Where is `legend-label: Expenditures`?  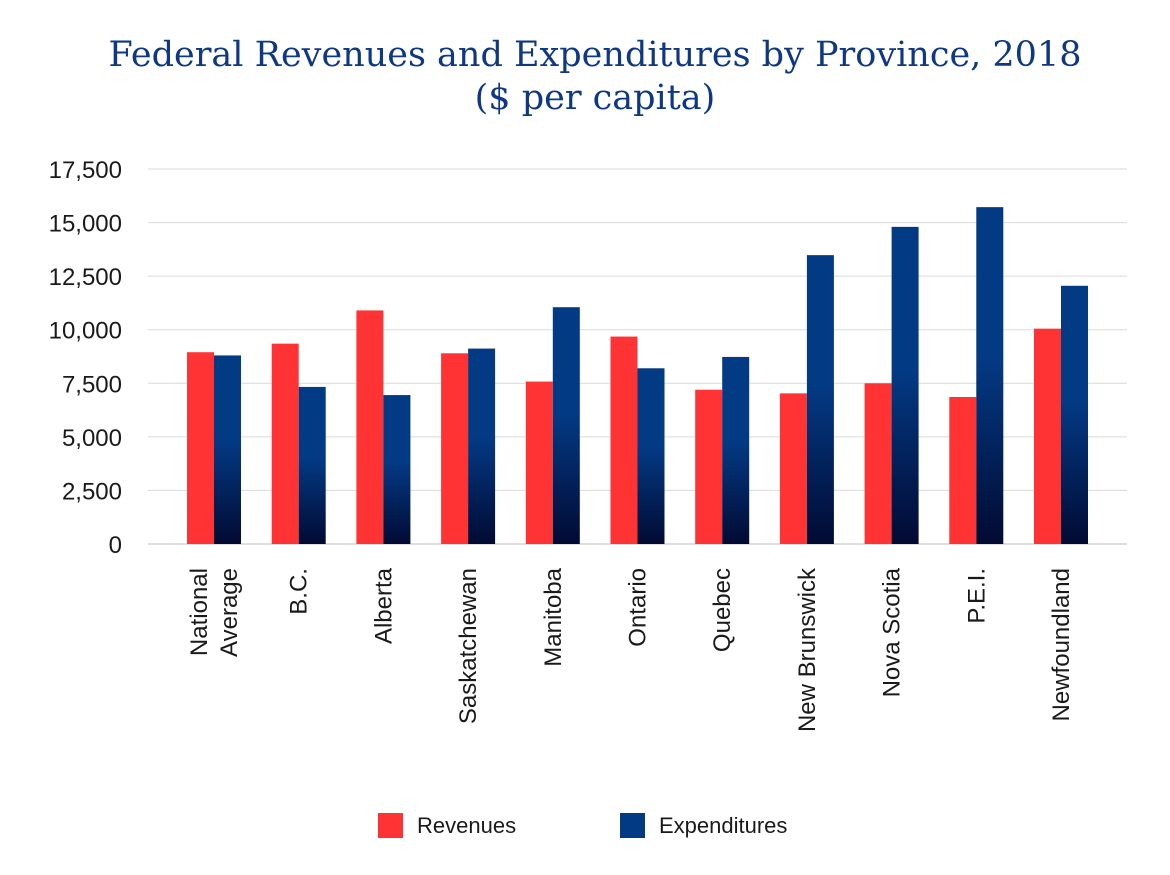
legend-label: Expenditures is located at coordinates (723, 825).